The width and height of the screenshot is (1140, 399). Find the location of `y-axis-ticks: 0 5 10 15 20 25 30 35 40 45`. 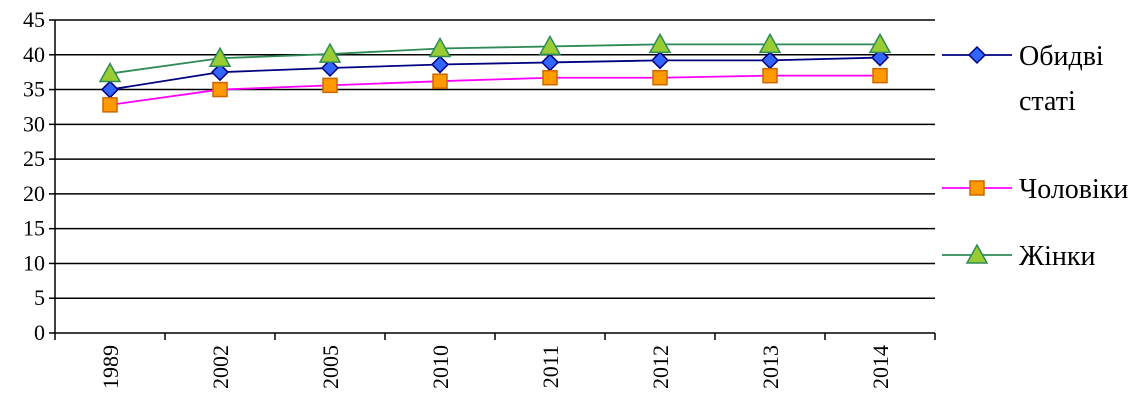

y-axis-ticks: 0 5 10 15 20 25 30 35 40 45 is located at coordinates (39, 176).